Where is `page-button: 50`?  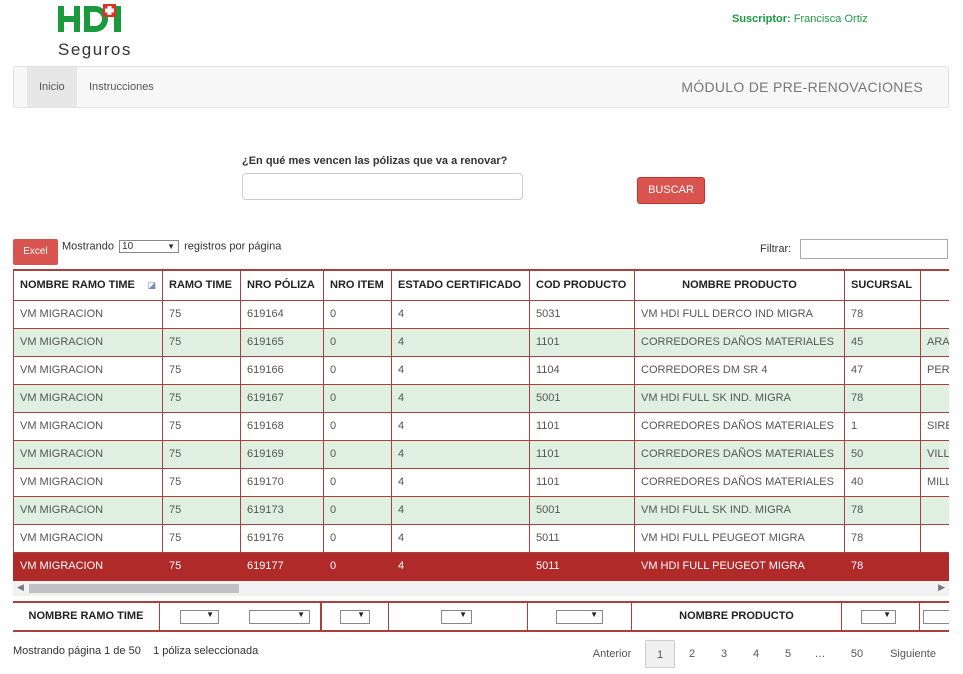
page-button: 50 is located at coordinates (857, 654).